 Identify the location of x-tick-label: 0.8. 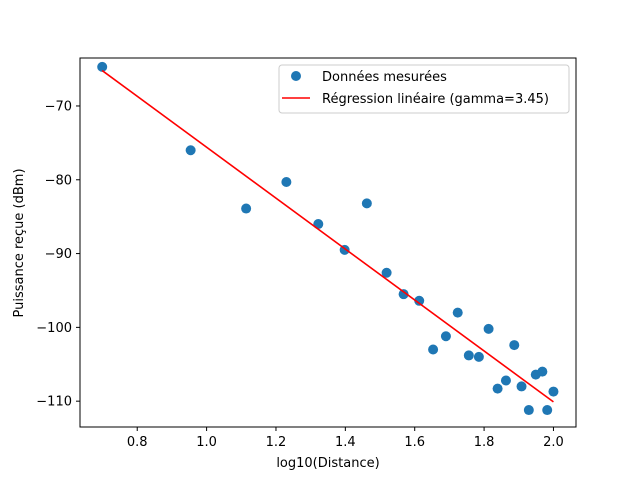
(137, 442).